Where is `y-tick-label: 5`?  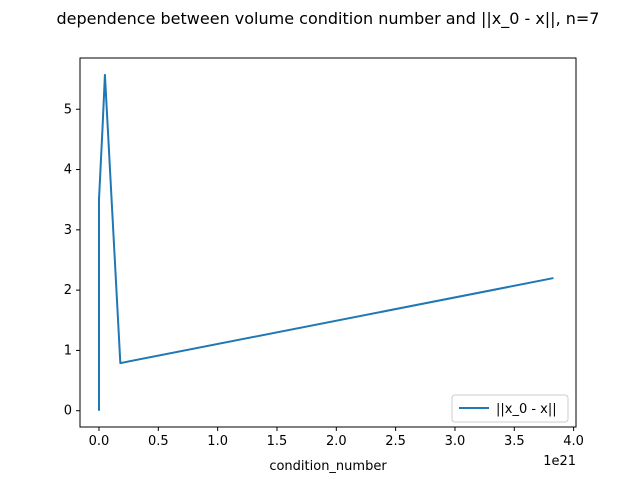
y-tick-label: 5 is located at coordinates (68, 109).